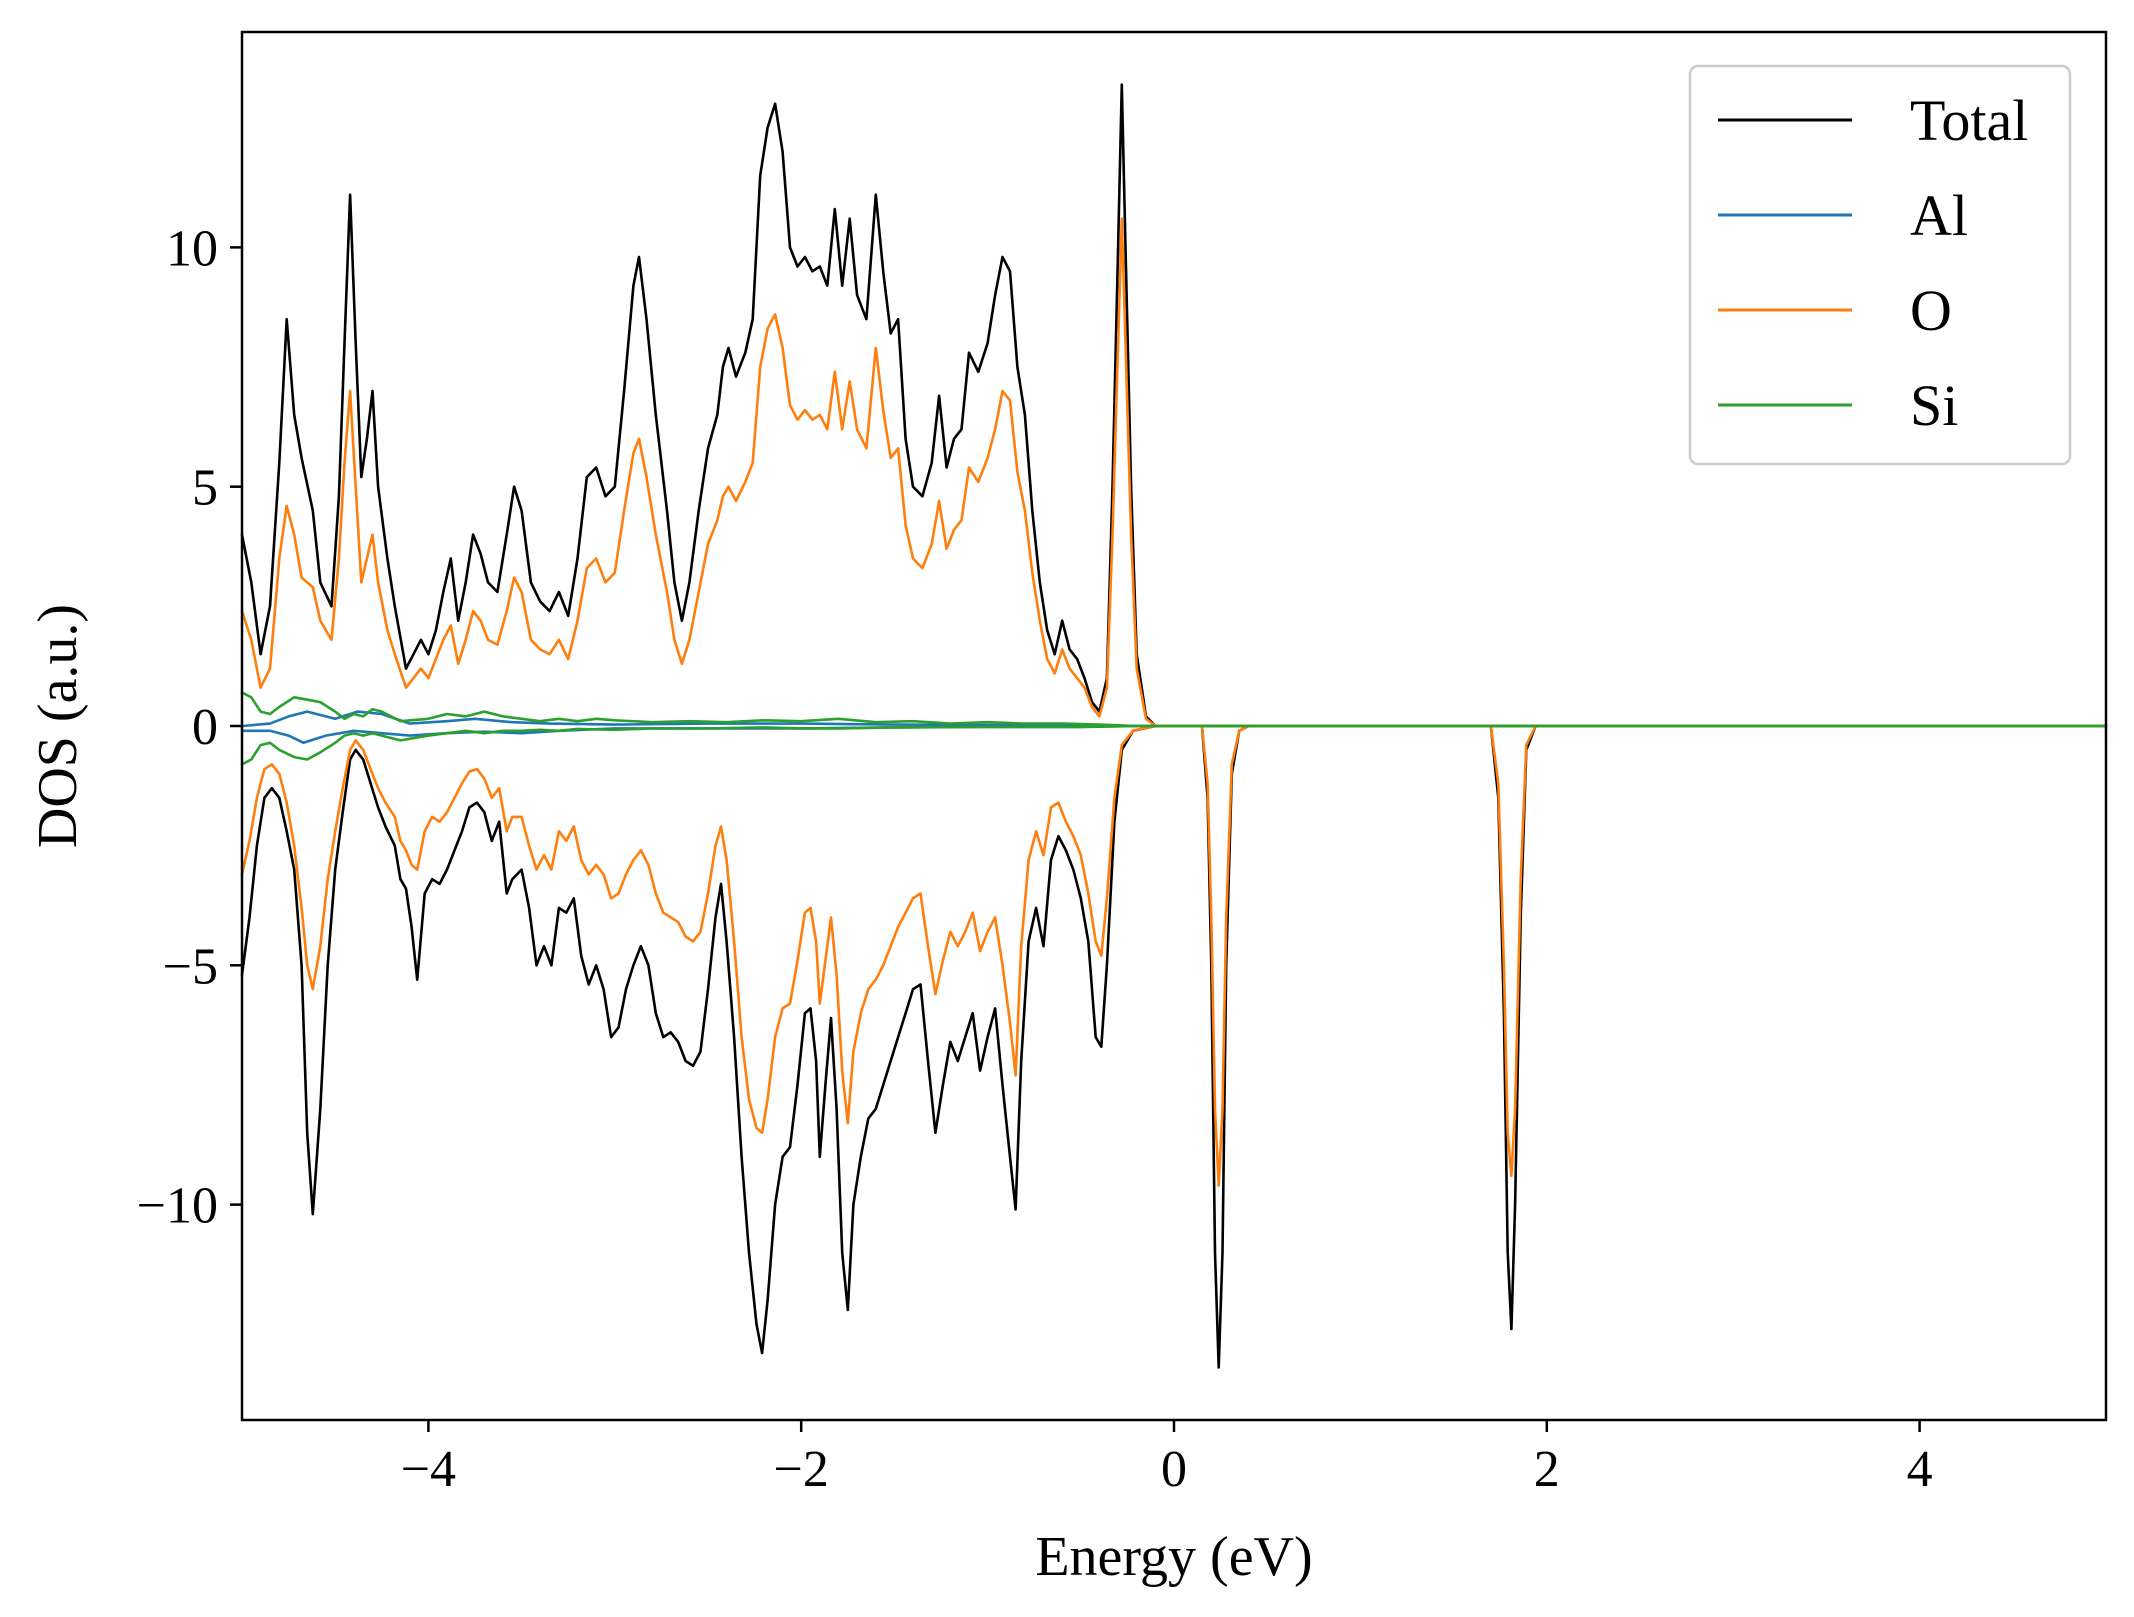 The height and width of the screenshot is (1617, 2134). Describe the element at coordinates (177, 1206) in the screenshot. I see `y-tick-label: −10` at that location.